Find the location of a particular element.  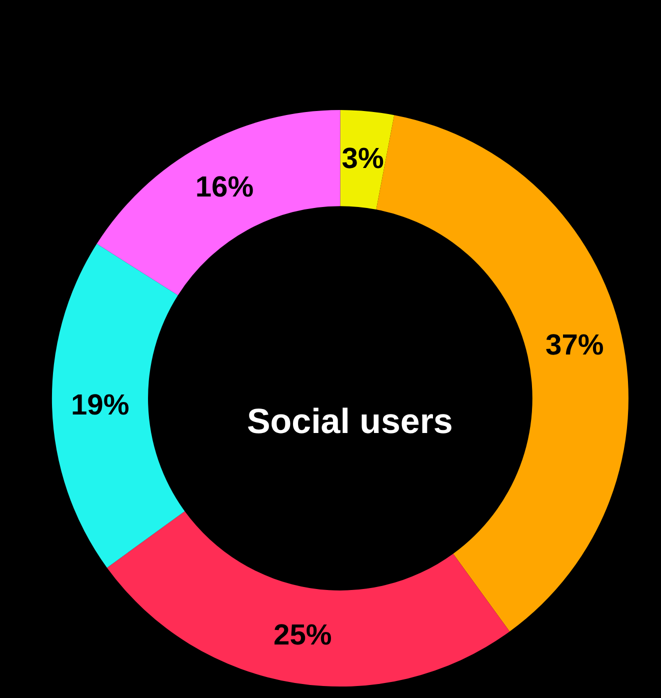

data-label: 25% is located at coordinates (302, 635).